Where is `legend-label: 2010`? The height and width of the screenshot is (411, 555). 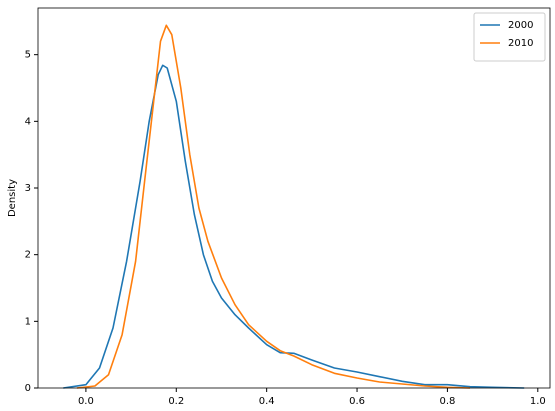 legend-label: 2010 is located at coordinates (520, 43).